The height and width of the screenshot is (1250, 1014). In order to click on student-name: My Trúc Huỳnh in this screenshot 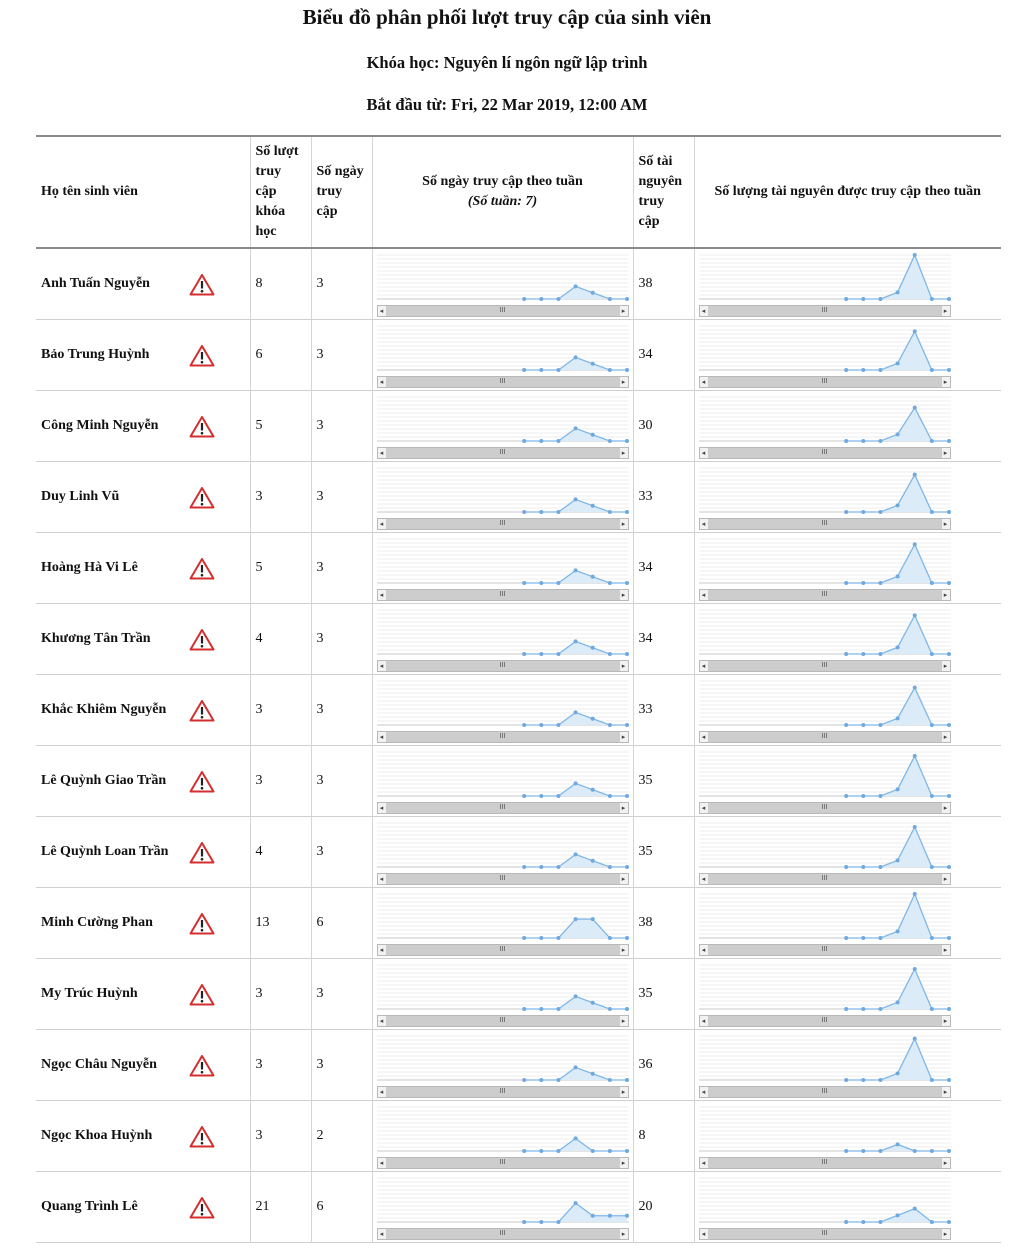, I will do `click(89, 993)`.